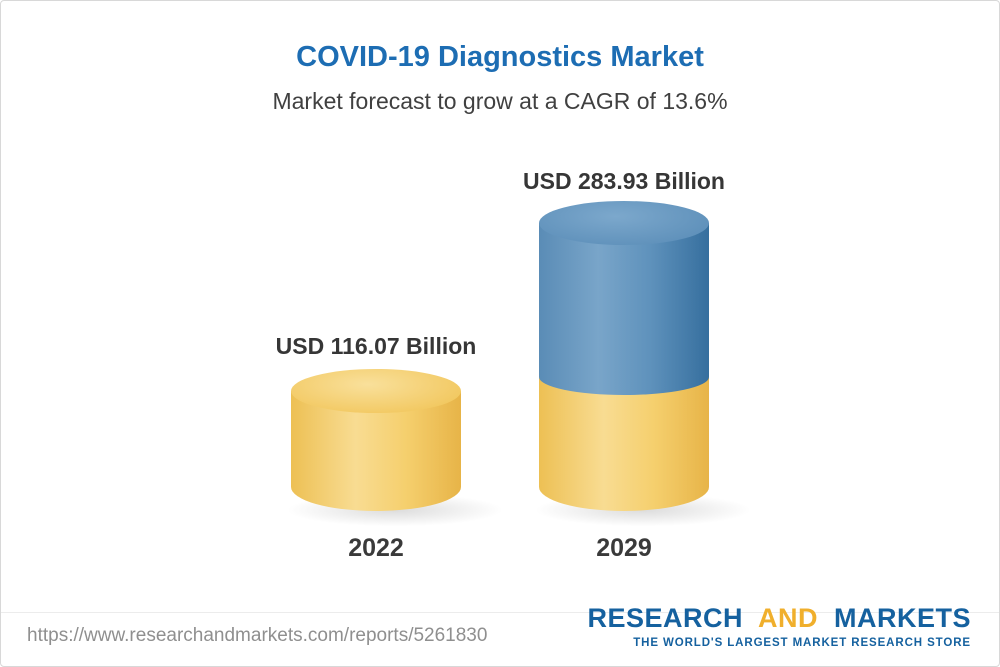 The image size is (1000, 667). What do you see at coordinates (500, 612) in the screenshot?
I see `footer-divider` at bounding box center [500, 612].